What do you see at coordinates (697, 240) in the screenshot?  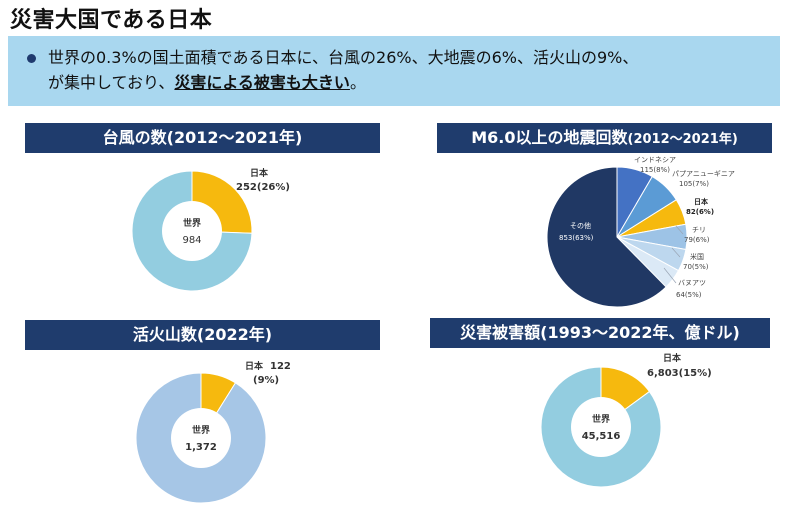 I see `quake-chile-label: 79(6%)` at bounding box center [697, 240].